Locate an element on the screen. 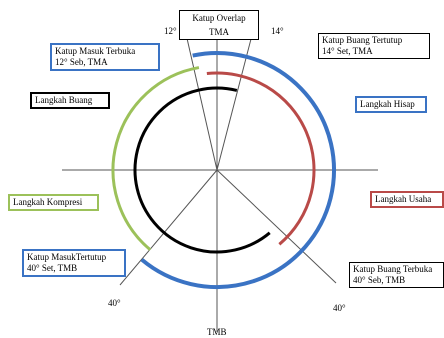 The width and height of the screenshot is (444, 338). intake-close-box: Katup MasukTertutup 40° Set, TMB is located at coordinates (74, 263).